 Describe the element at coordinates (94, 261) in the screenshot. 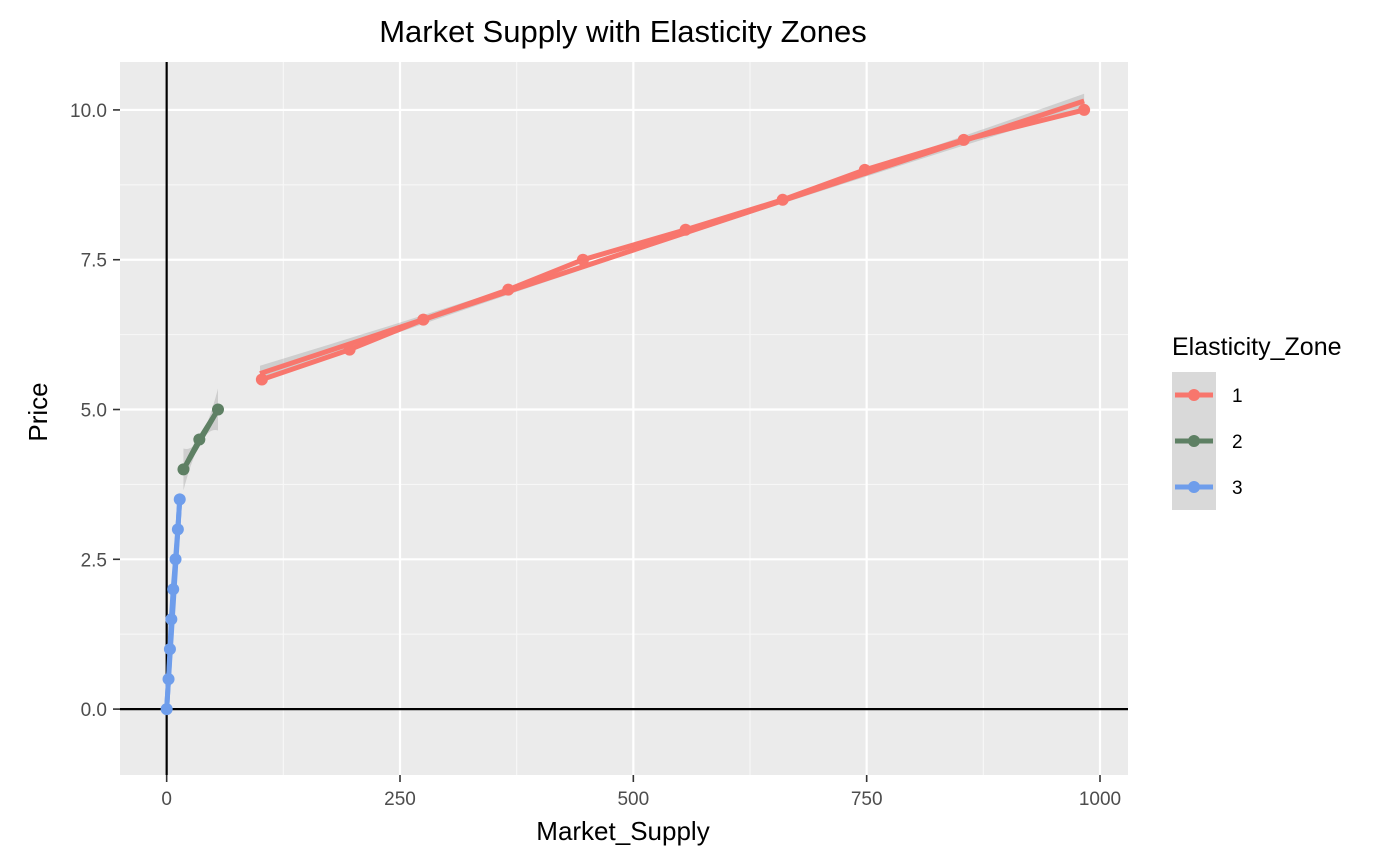

I see `y-tick-label: 7.5` at that location.